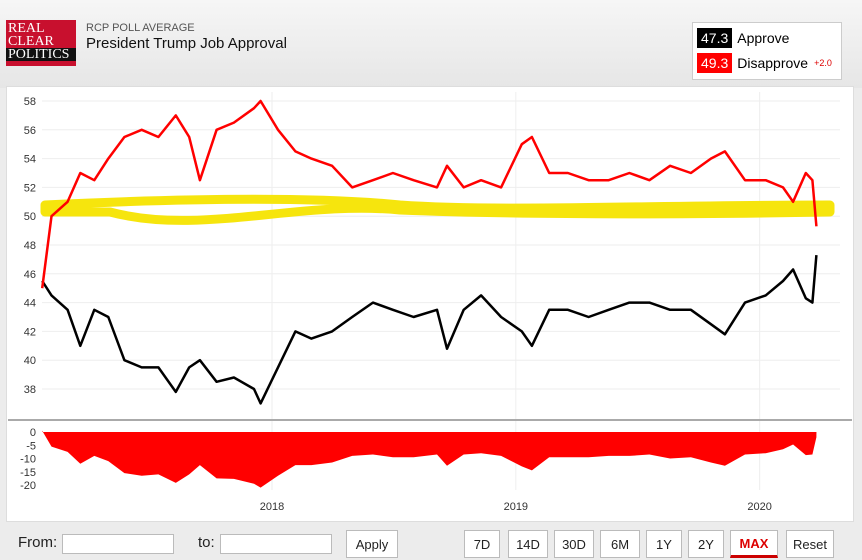 The height and width of the screenshot is (560, 862). Describe the element at coordinates (30, 304) in the screenshot. I see `y-tick-label: 44` at that location.